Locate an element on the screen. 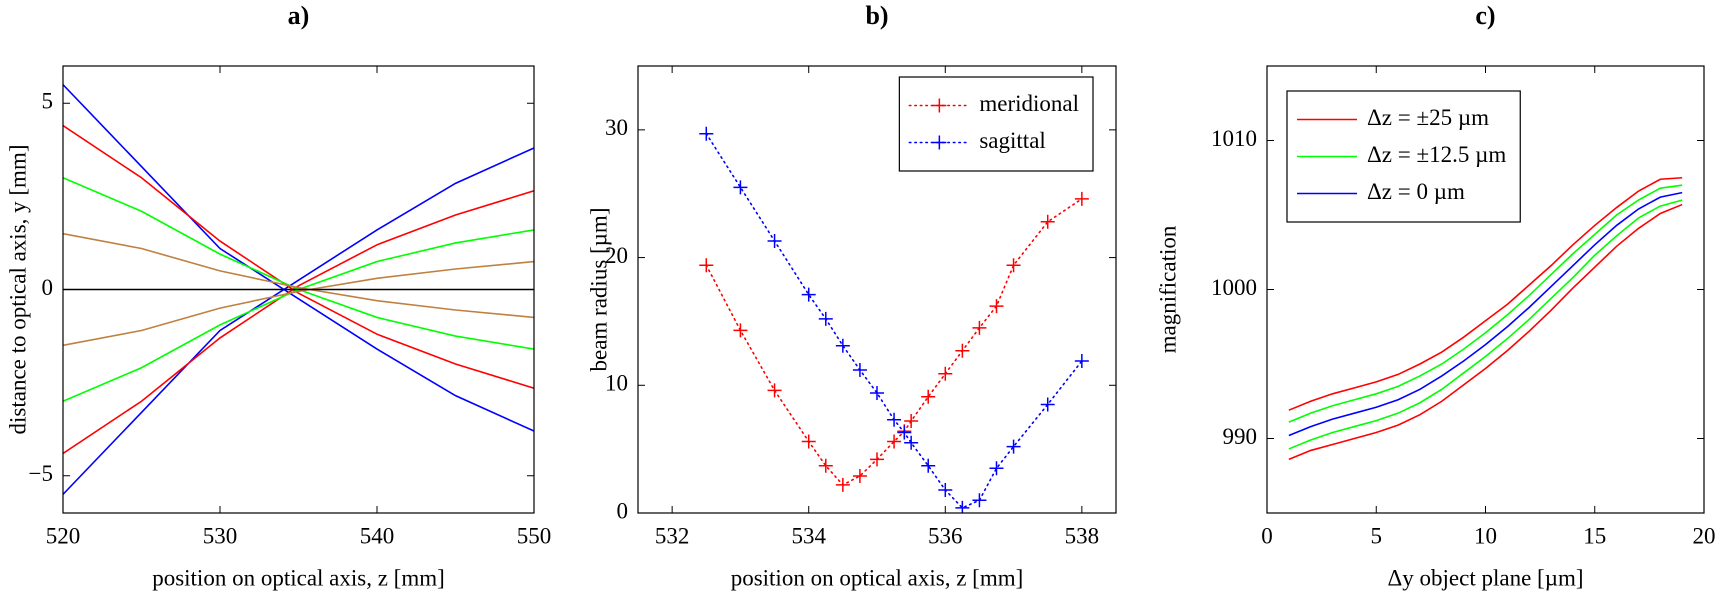 This screenshot has width=1720, height=596. y-tick-label: 1010 is located at coordinates (1234, 138).